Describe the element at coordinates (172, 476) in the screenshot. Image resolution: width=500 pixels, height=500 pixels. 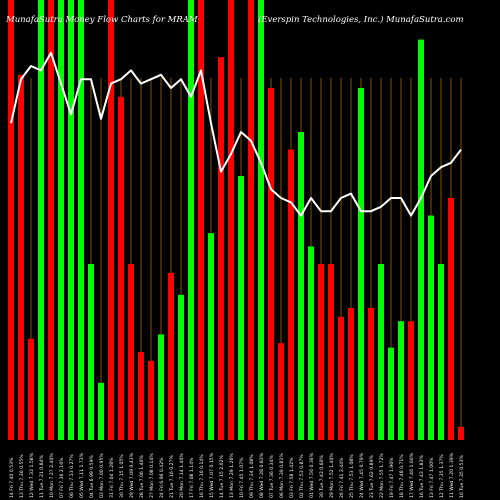
I see `x-tick-label: 21 Tue 7.16 0.27%` at that location.